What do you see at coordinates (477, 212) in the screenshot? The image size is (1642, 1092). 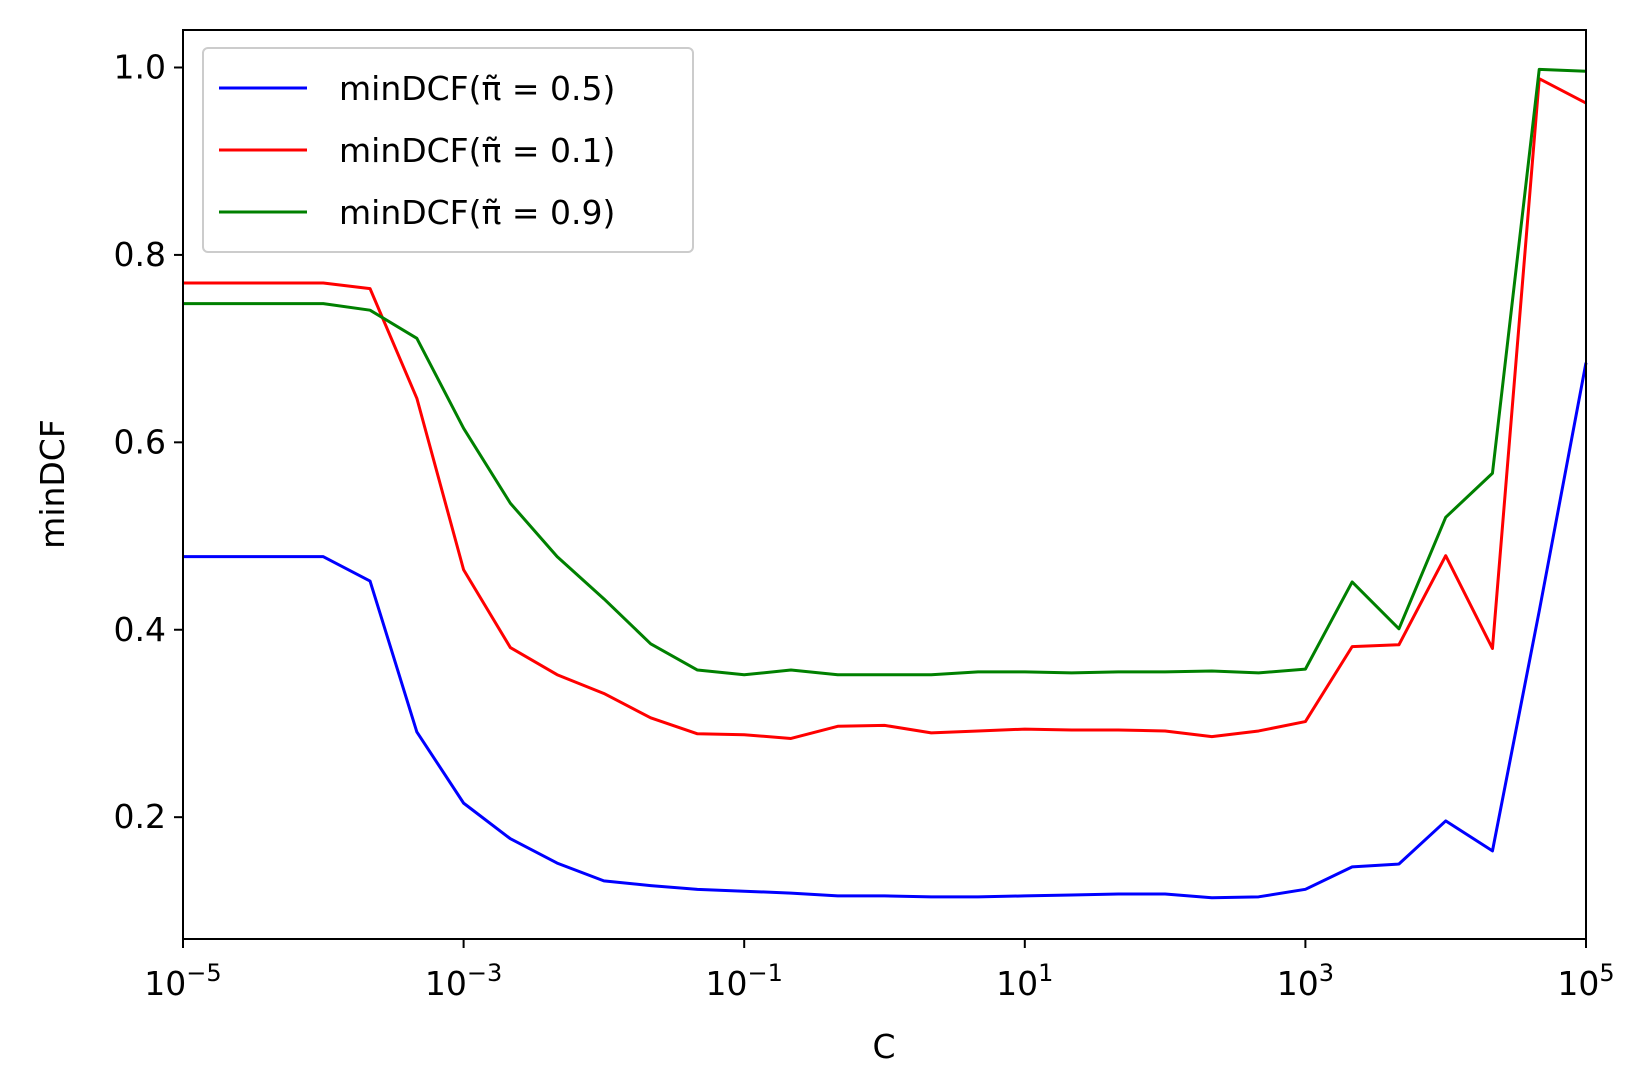 I see `legend-label-3: minDCF(π̃ = 0.9)` at bounding box center [477, 212].